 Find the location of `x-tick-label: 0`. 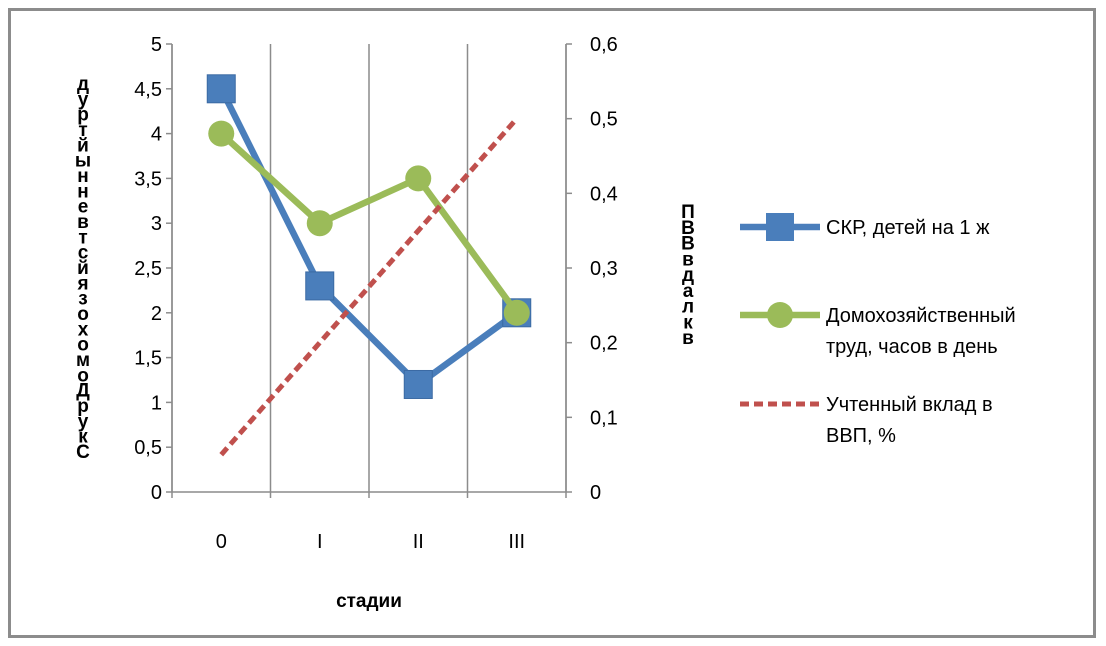

x-tick-label: 0 is located at coordinates (221, 542).